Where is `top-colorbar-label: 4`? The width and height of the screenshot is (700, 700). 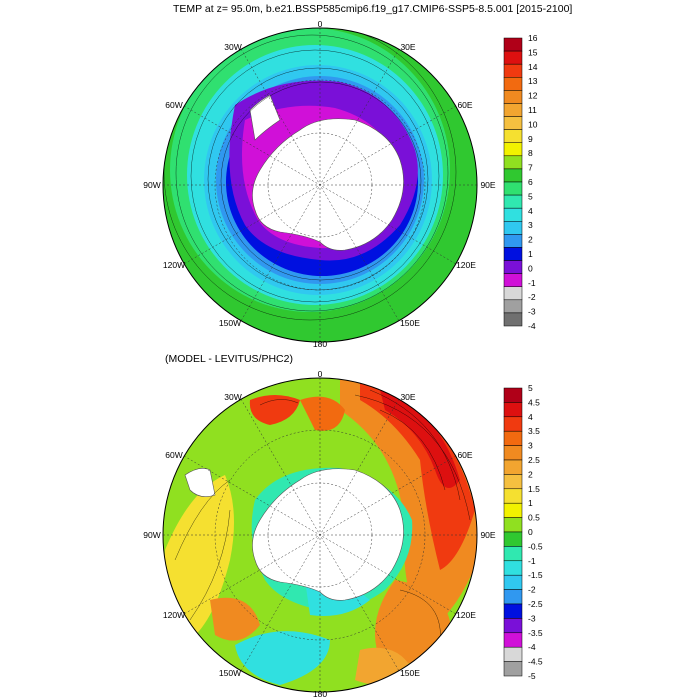 top-colorbar-label: 4 is located at coordinates (530, 211).